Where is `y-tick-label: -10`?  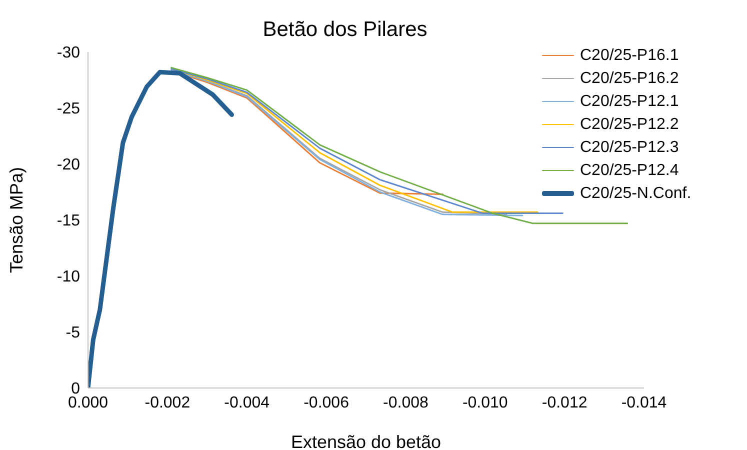
y-tick-label: -10 is located at coordinates (68, 277).